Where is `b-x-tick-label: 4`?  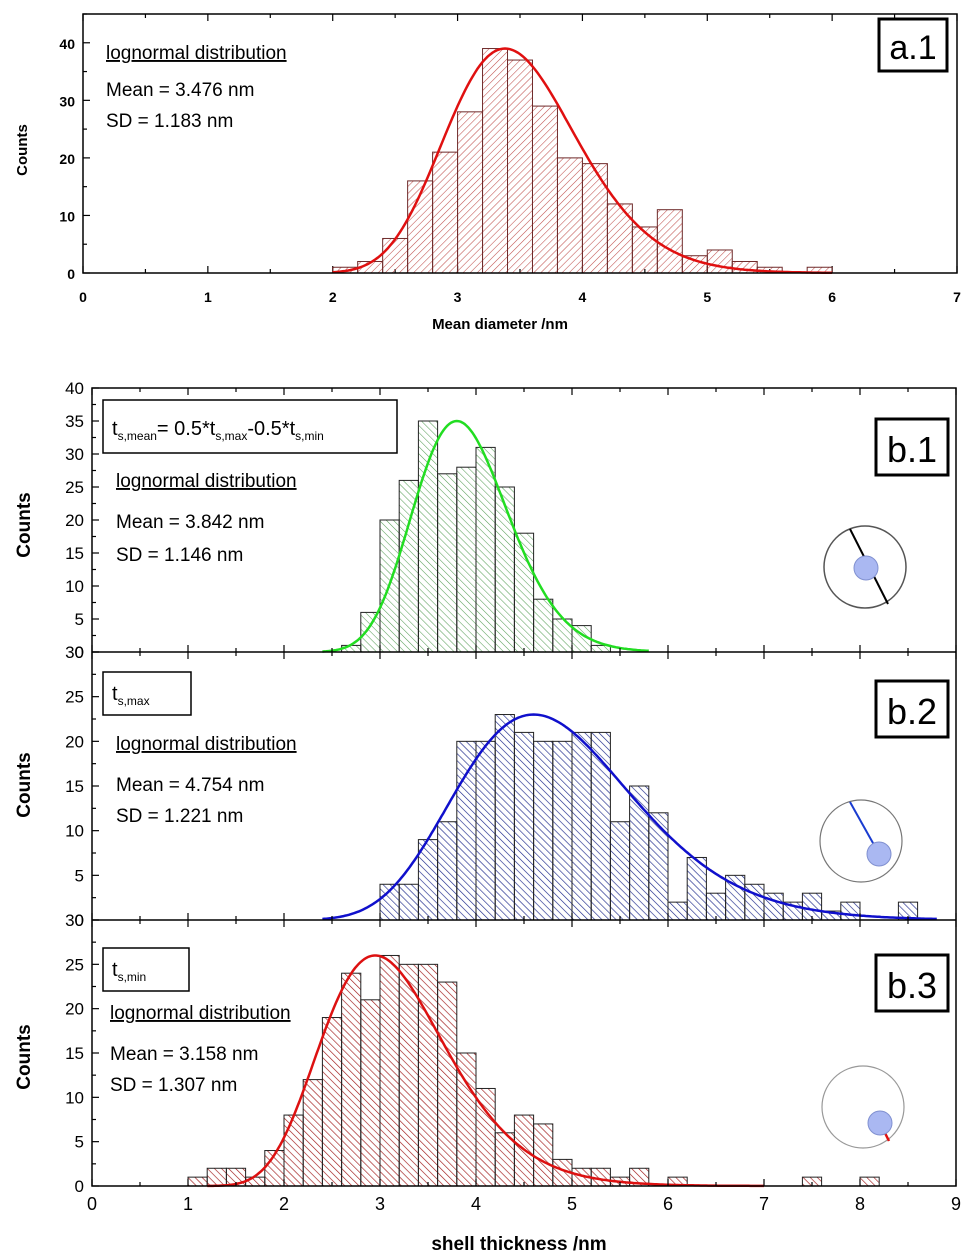
b-x-tick-label: 4 is located at coordinates (476, 1204).